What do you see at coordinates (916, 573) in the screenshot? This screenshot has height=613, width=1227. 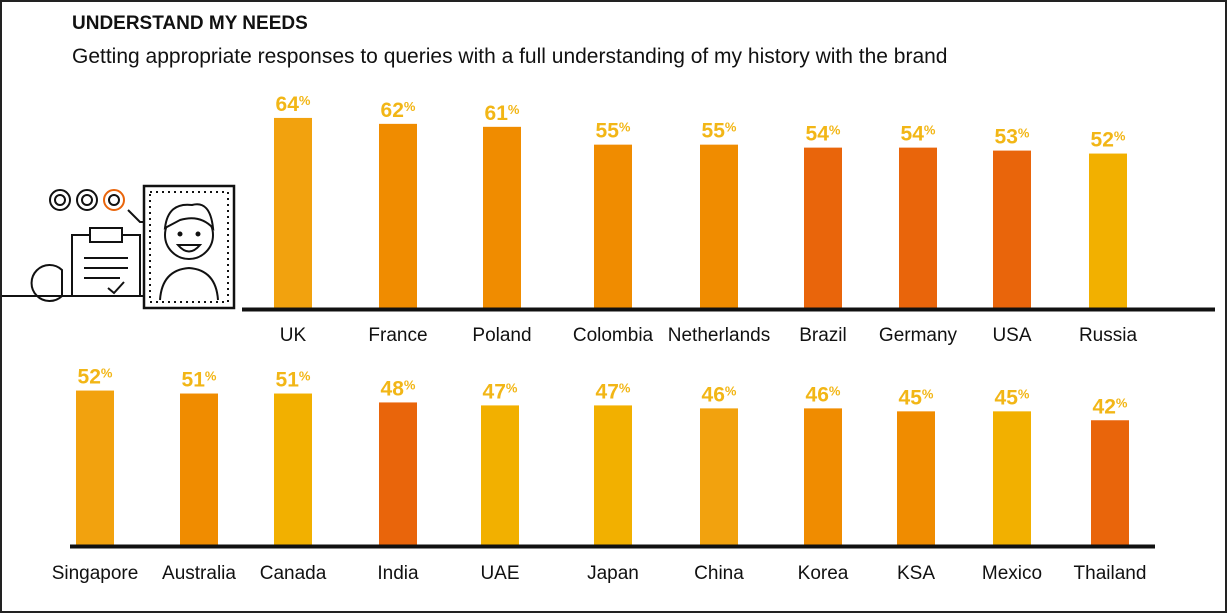 I see `x-tick-label: KSA` at bounding box center [916, 573].